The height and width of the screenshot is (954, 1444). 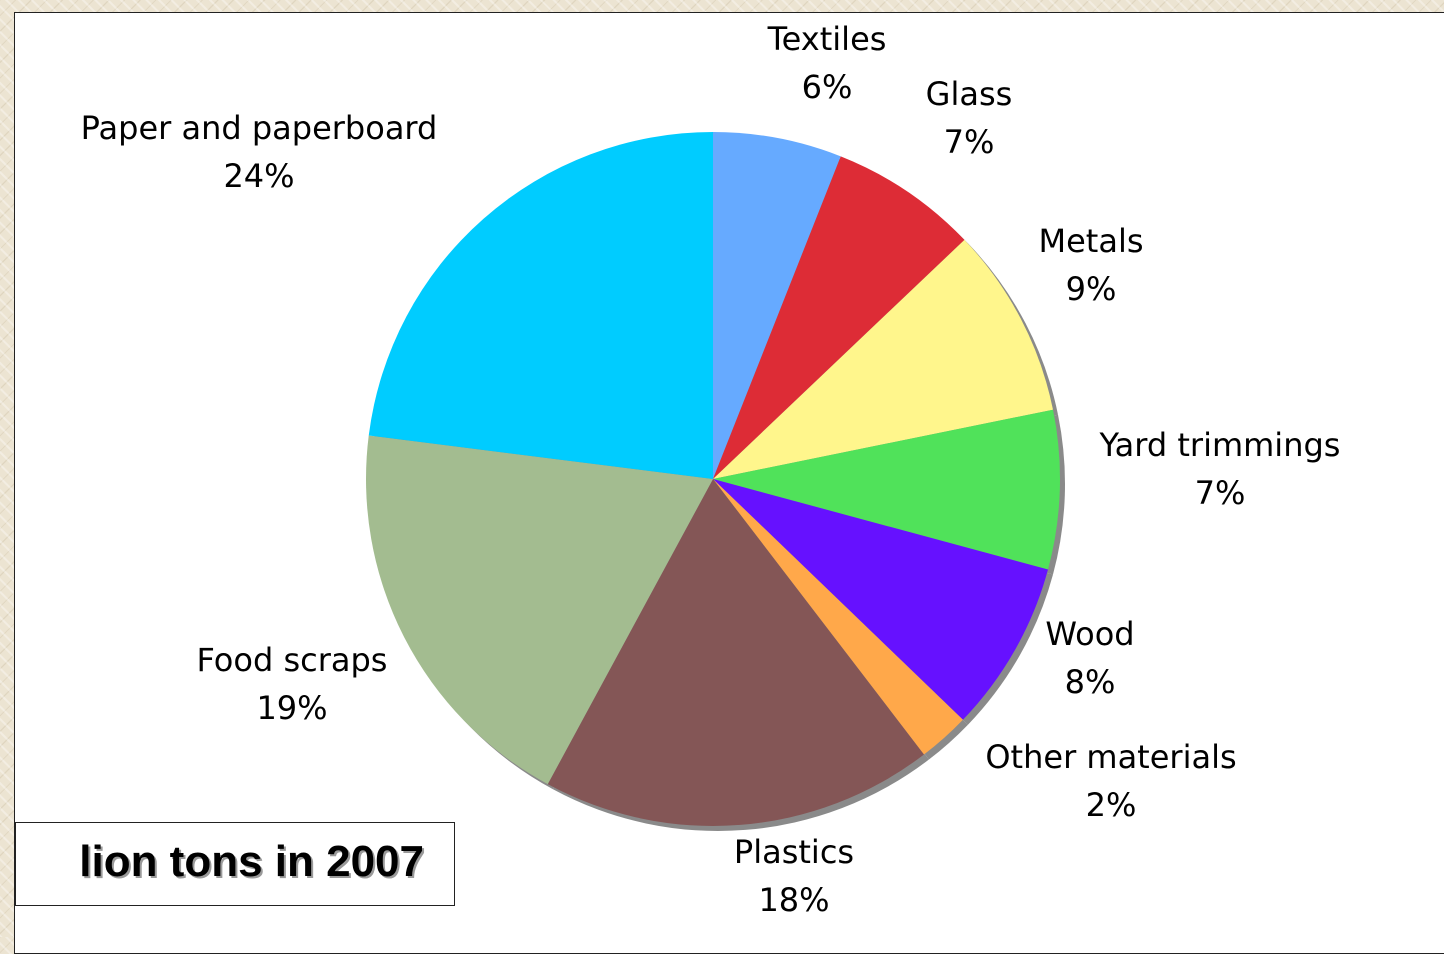 I want to click on pie-slice-metals, so click(x=883, y=359).